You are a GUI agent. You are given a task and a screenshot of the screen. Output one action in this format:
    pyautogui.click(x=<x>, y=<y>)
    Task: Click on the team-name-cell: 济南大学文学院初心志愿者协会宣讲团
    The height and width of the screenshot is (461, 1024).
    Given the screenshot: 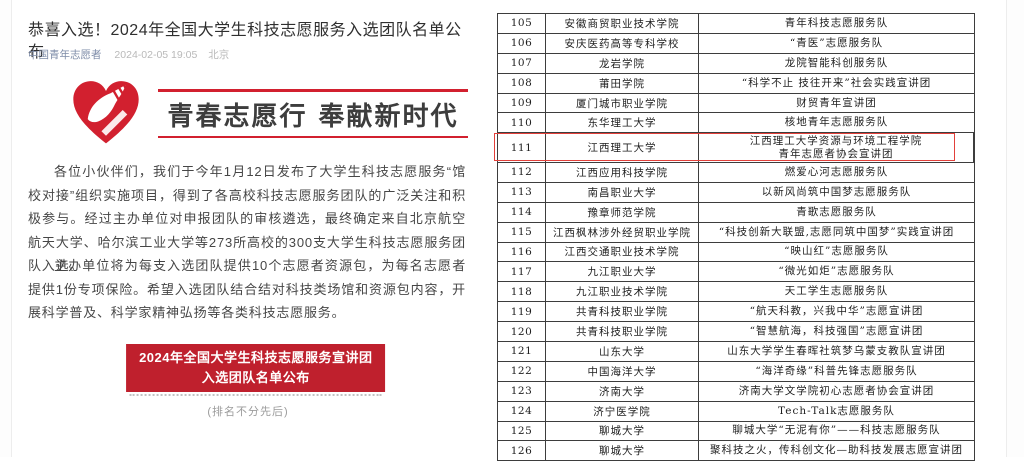 What is the action you would take?
    pyautogui.click(x=836, y=390)
    